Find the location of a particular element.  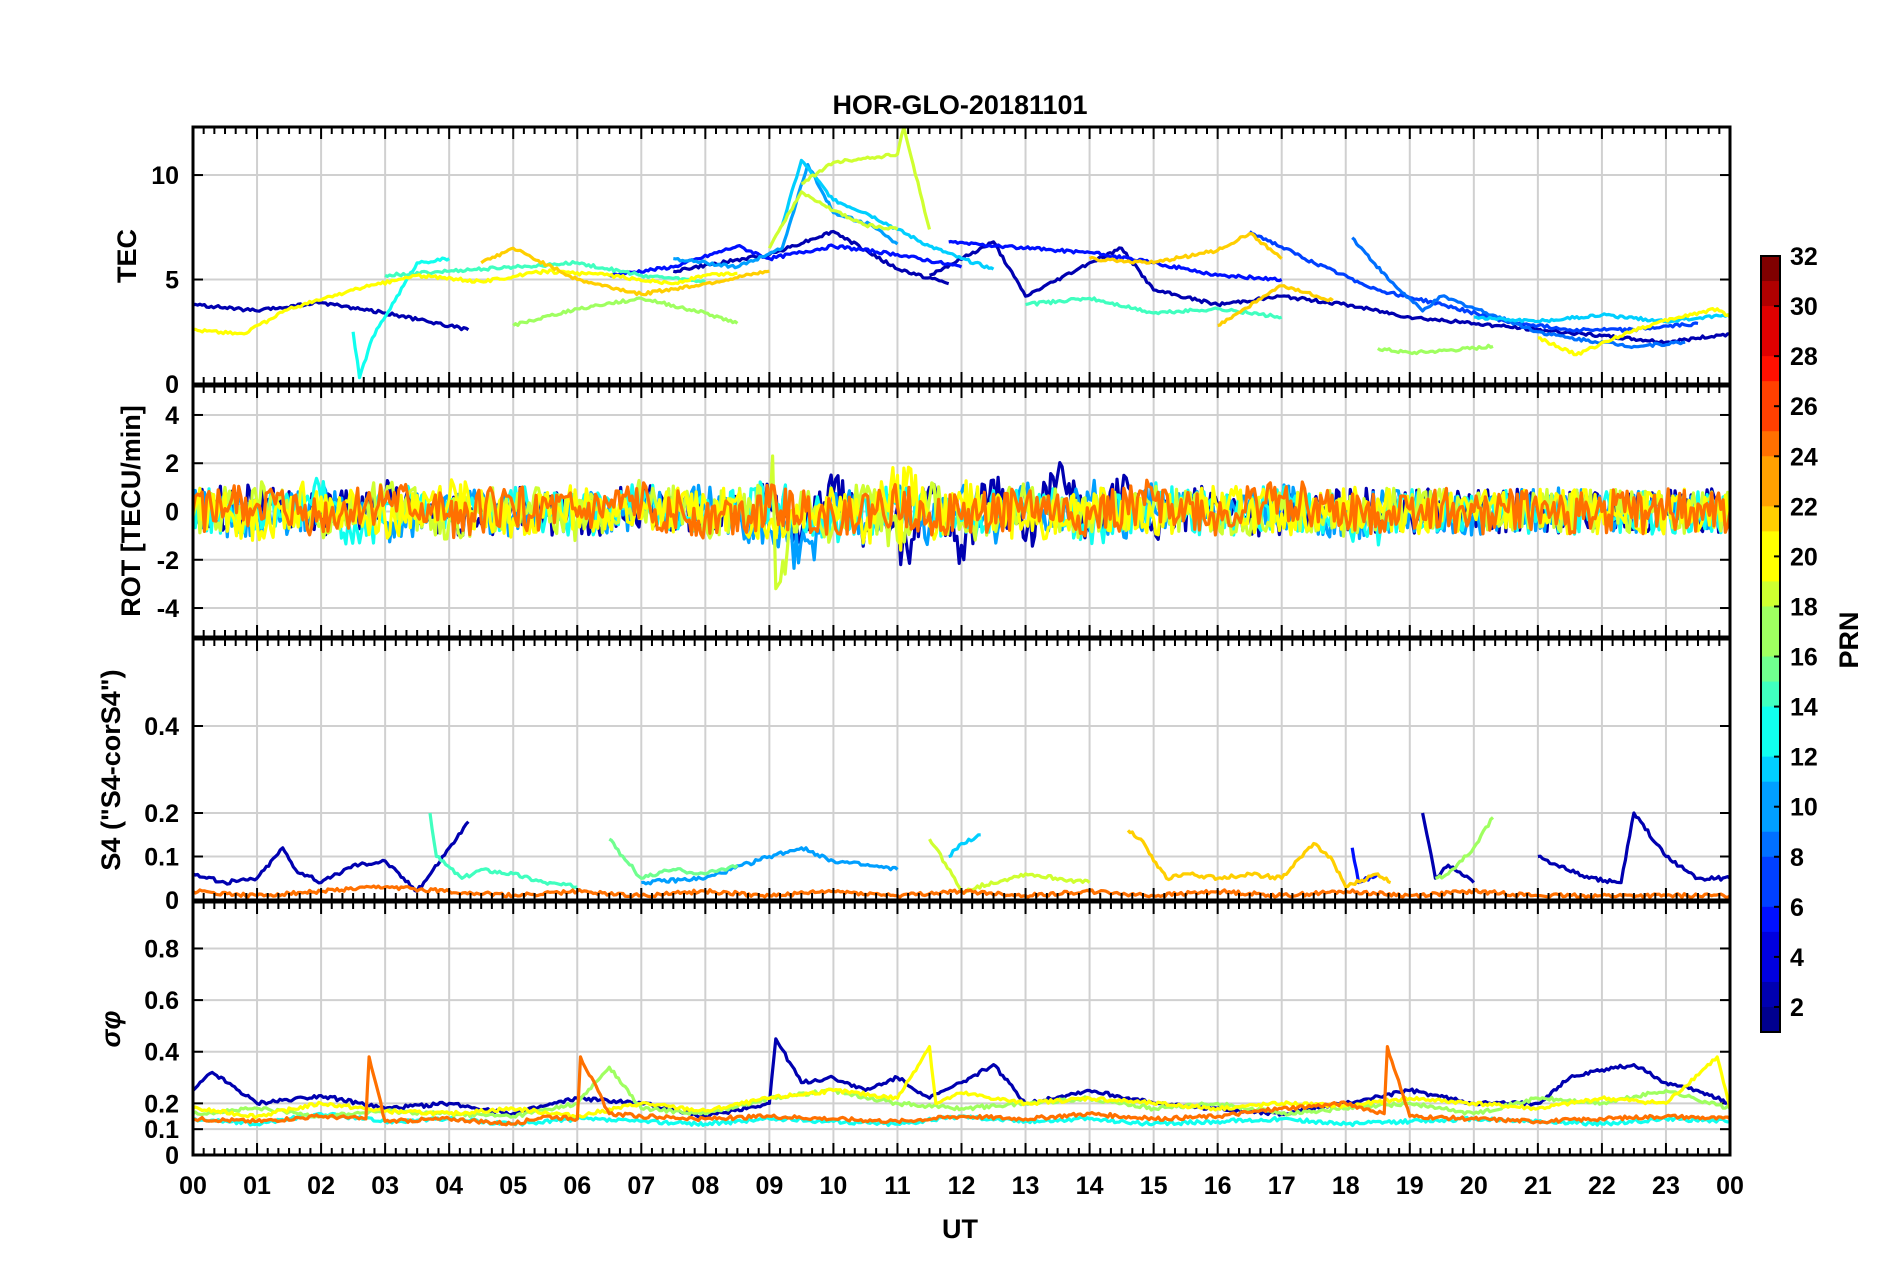

colorbar-tick-label: 16 is located at coordinates (1804, 658).